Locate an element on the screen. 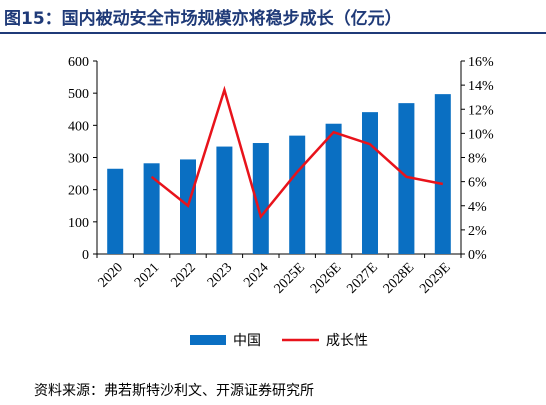  x-tick-label: 2028E is located at coordinates (399, 278).